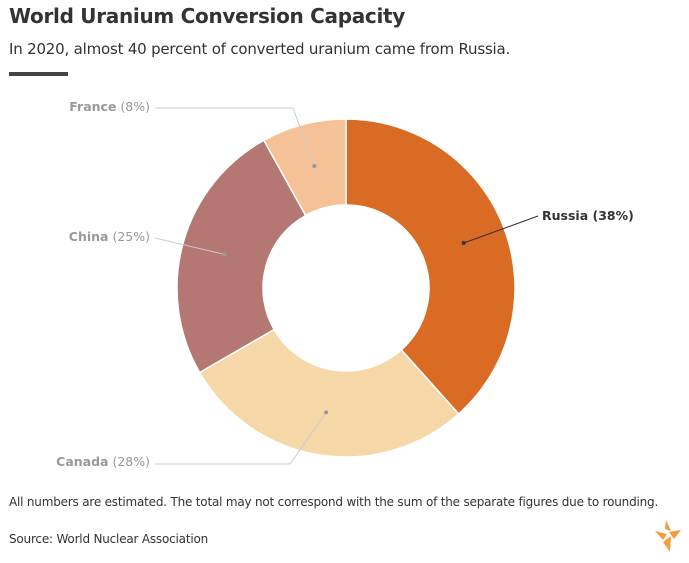  I want to click on leader-dot-russia, so click(463, 243).